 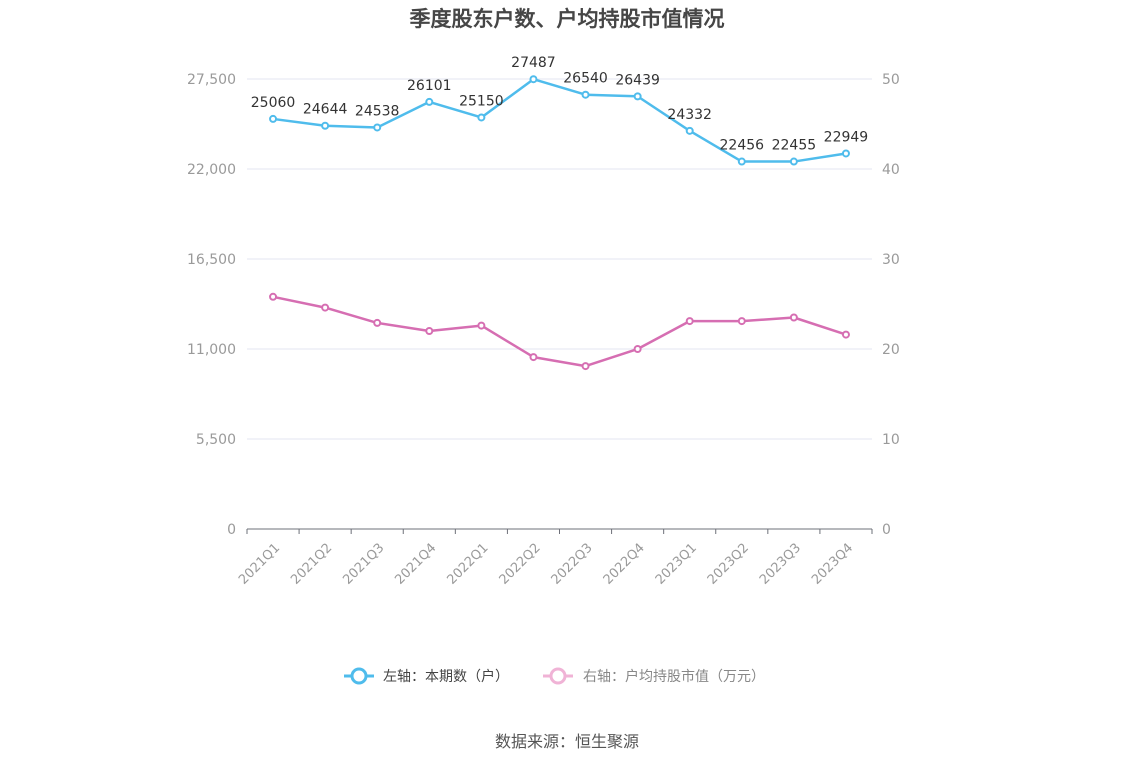 I want to click on legend-marker-left-series, so click(x=359, y=676).